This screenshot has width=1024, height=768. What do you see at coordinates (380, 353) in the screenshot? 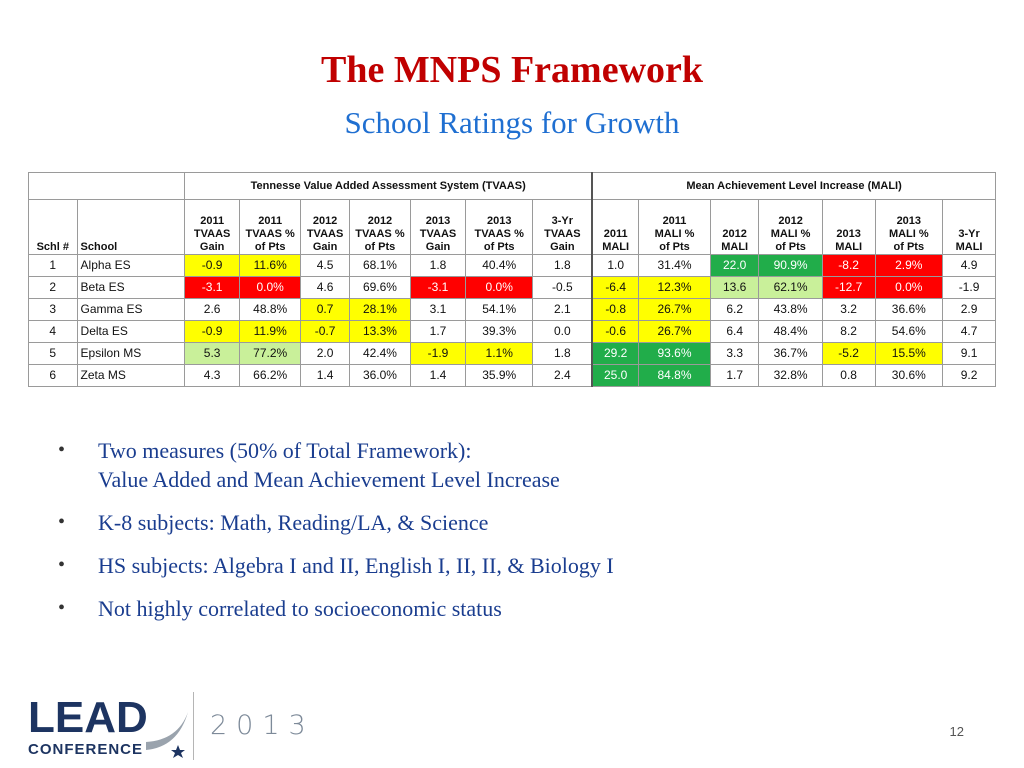
I see `value-cell: 42.4%` at bounding box center [380, 353].